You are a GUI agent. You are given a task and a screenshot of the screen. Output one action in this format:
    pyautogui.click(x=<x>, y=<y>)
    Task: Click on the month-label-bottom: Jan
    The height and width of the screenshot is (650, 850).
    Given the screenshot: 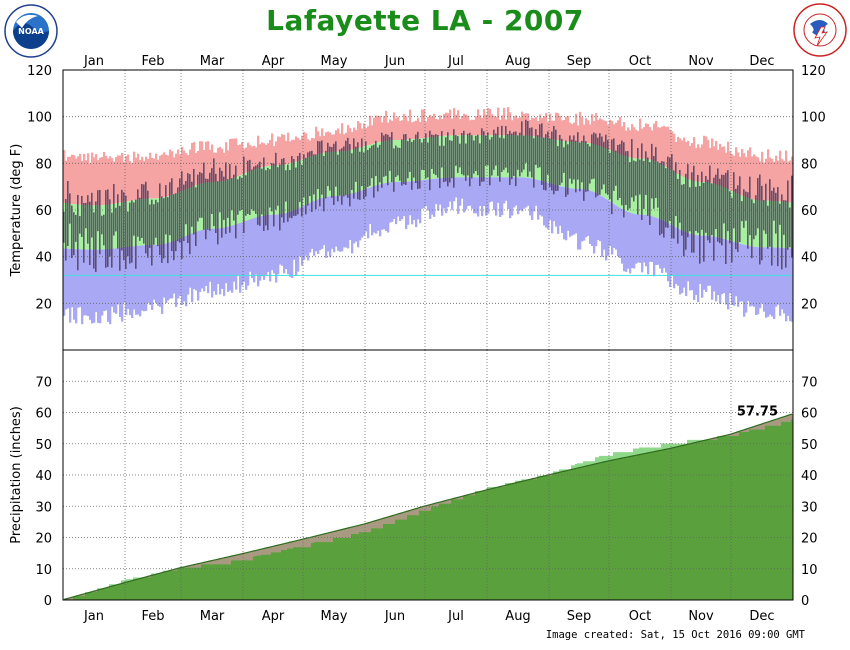 What is the action you would take?
    pyautogui.click(x=93, y=616)
    